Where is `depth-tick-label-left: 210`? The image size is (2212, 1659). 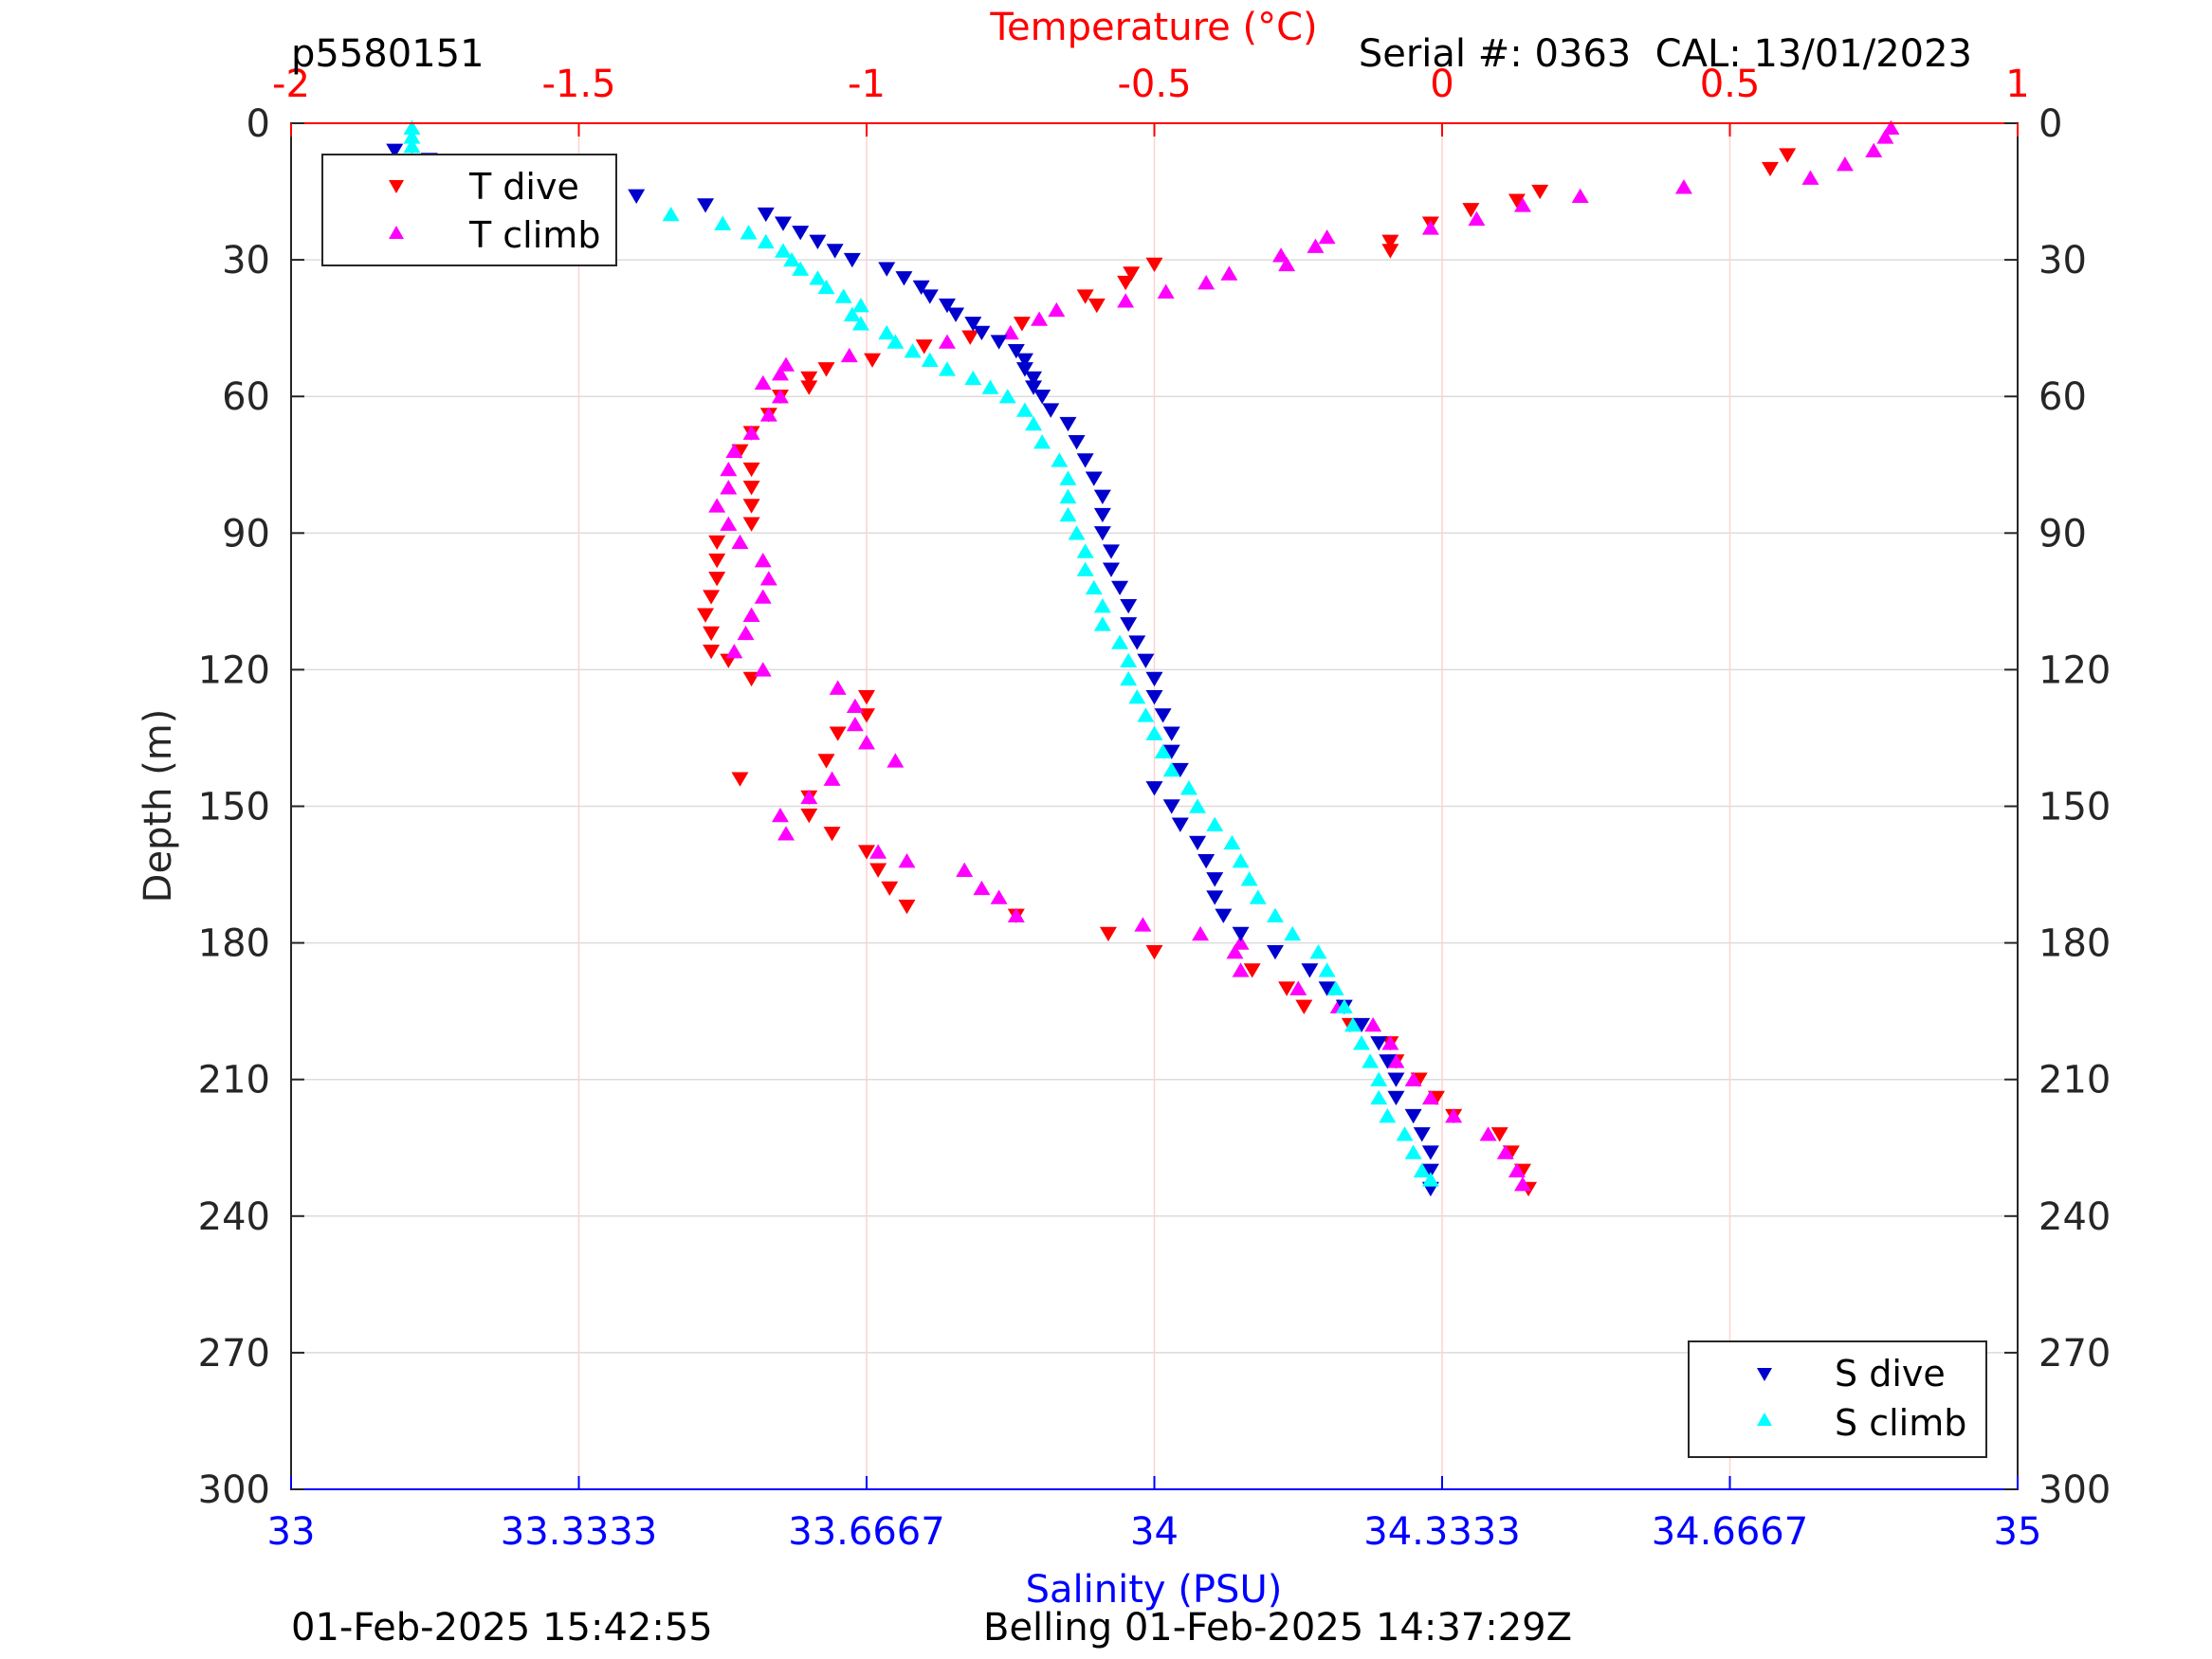 depth-tick-label-left: 210 is located at coordinates (234, 1081).